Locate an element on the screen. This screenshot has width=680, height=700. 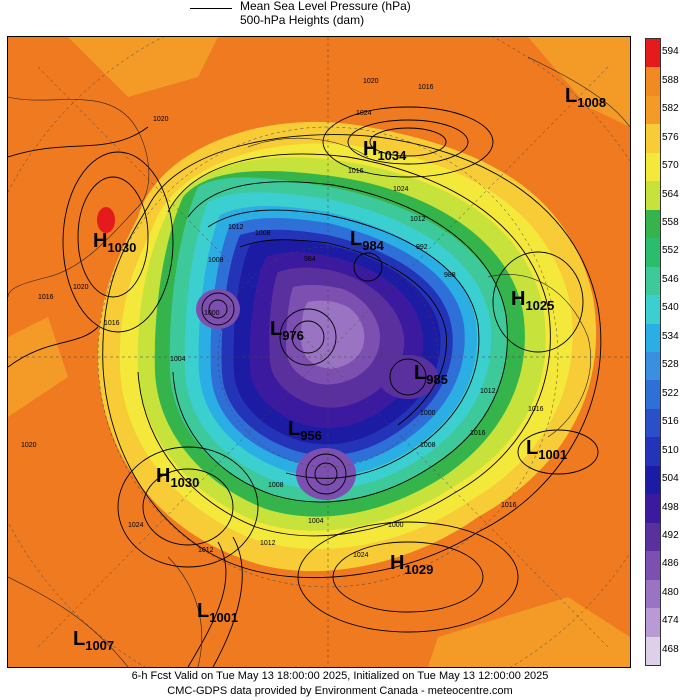
color-scale-label: 498 is located at coordinates (670, 507).